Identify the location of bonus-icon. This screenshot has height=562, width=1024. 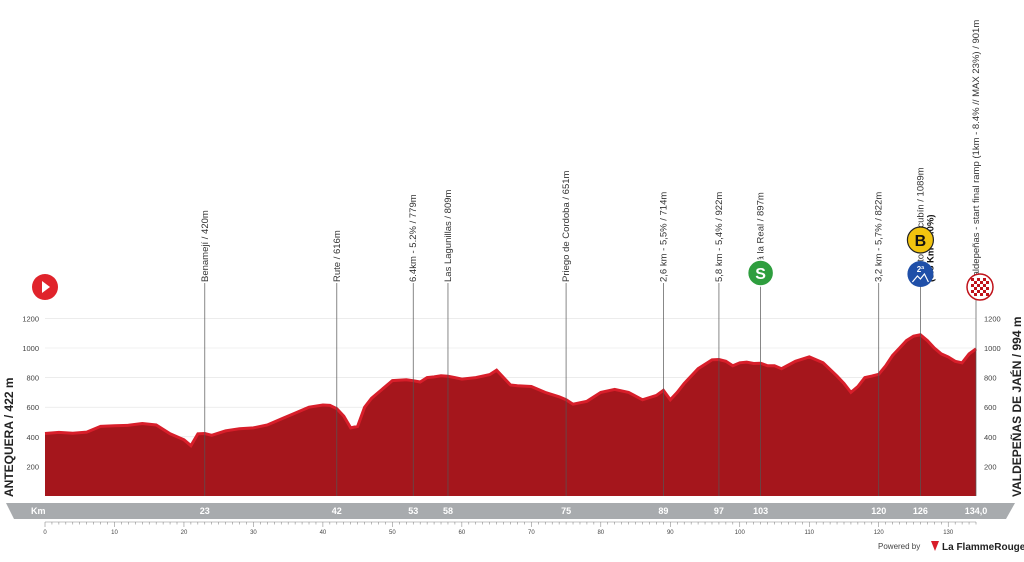
(920, 240).